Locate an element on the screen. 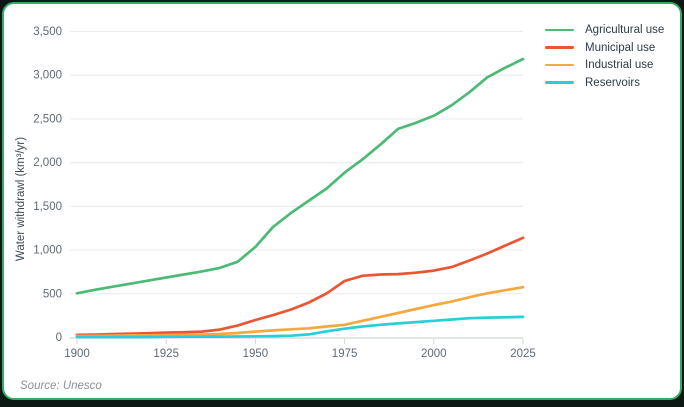 Image resolution: width=684 pixels, height=407 pixels. x-tick-label: 2000 is located at coordinates (434, 354).